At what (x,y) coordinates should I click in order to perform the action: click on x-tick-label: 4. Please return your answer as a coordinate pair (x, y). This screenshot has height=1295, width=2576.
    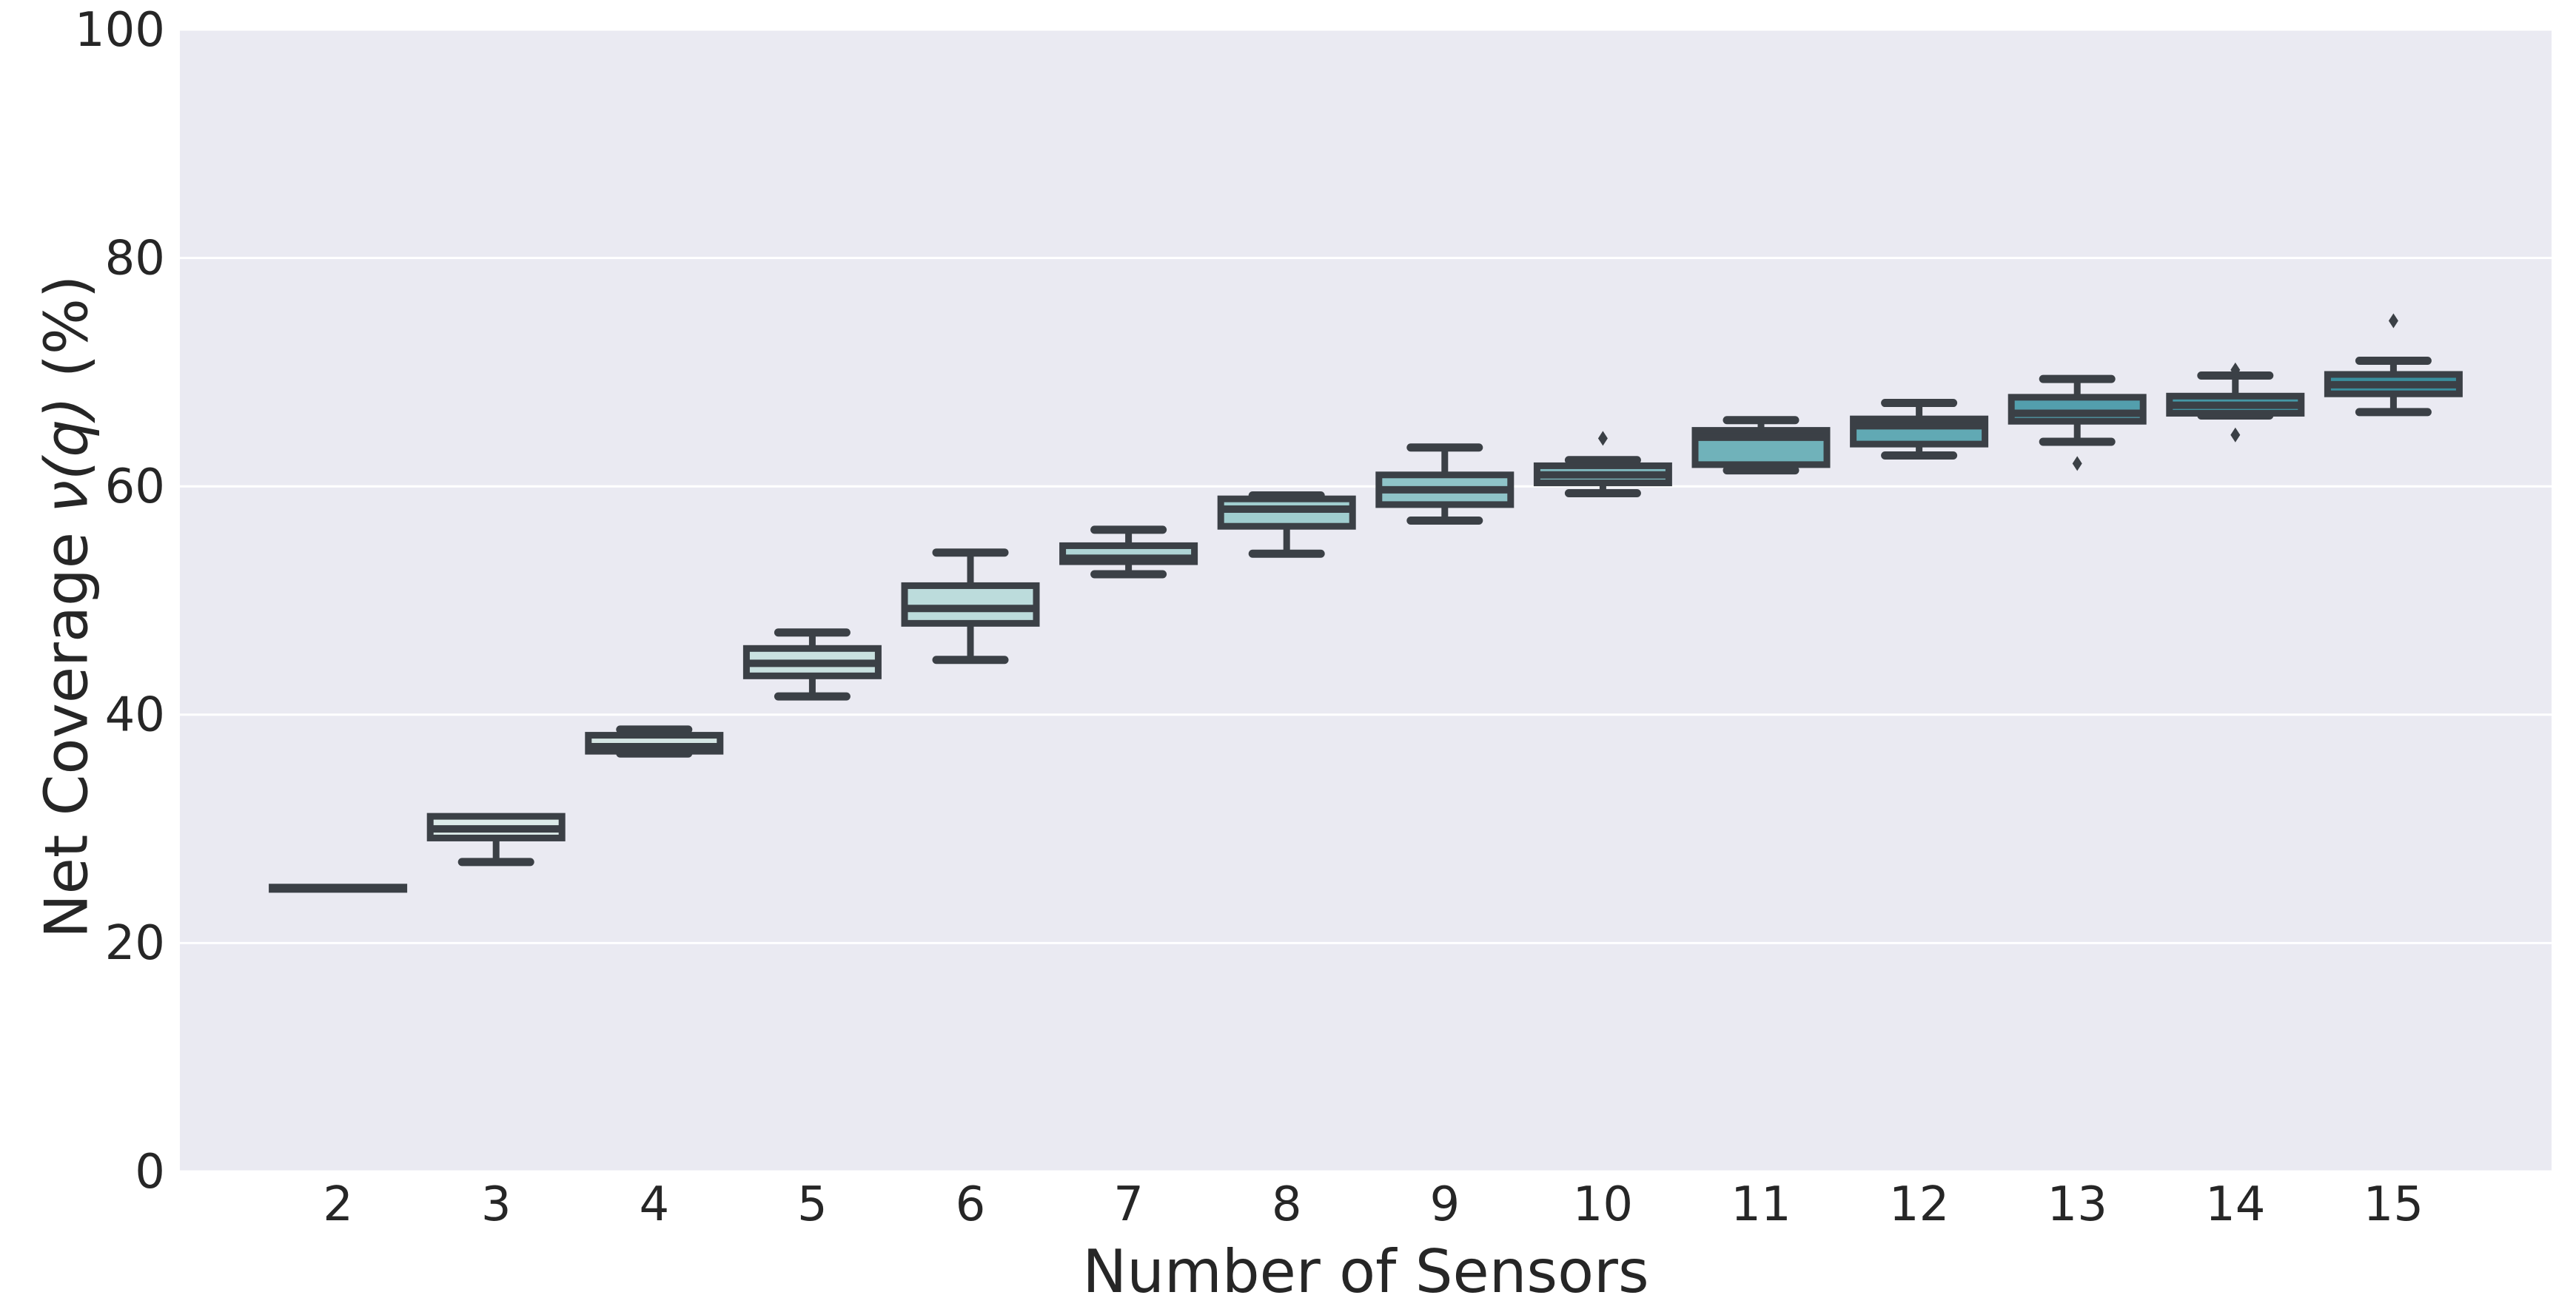
    Looking at the image, I should click on (654, 1204).